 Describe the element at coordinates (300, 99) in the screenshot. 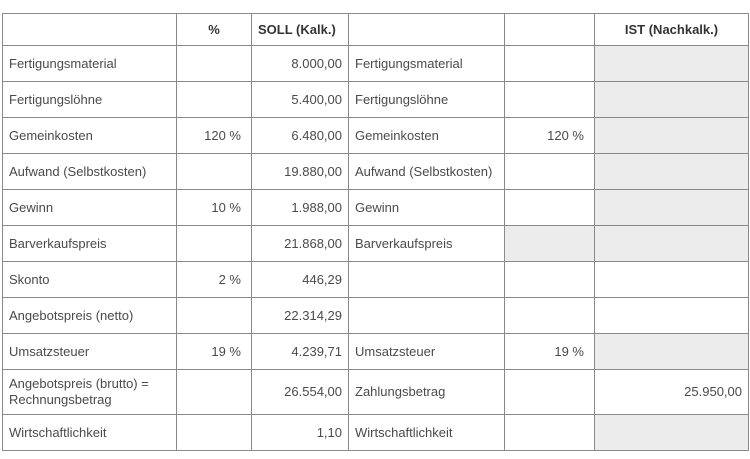

I see `table-cell: 5.400,00` at that location.